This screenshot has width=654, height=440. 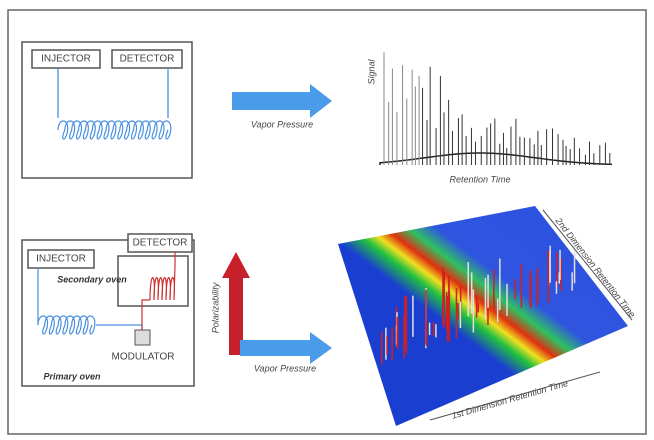 What do you see at coordinates (215, 307) in the screenshot?
I see `vertical-arrow-label: Polarizability` at bounding box center [215, 307].